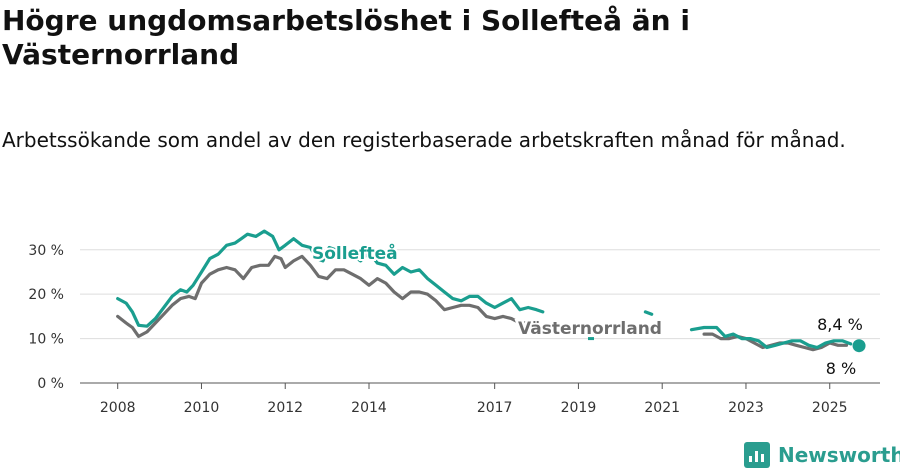  What do you see at coordinates (355, 253) in the screenshot?
I see `series-label-sollefteå: Sollefteå` at bounding box center [355, 253].